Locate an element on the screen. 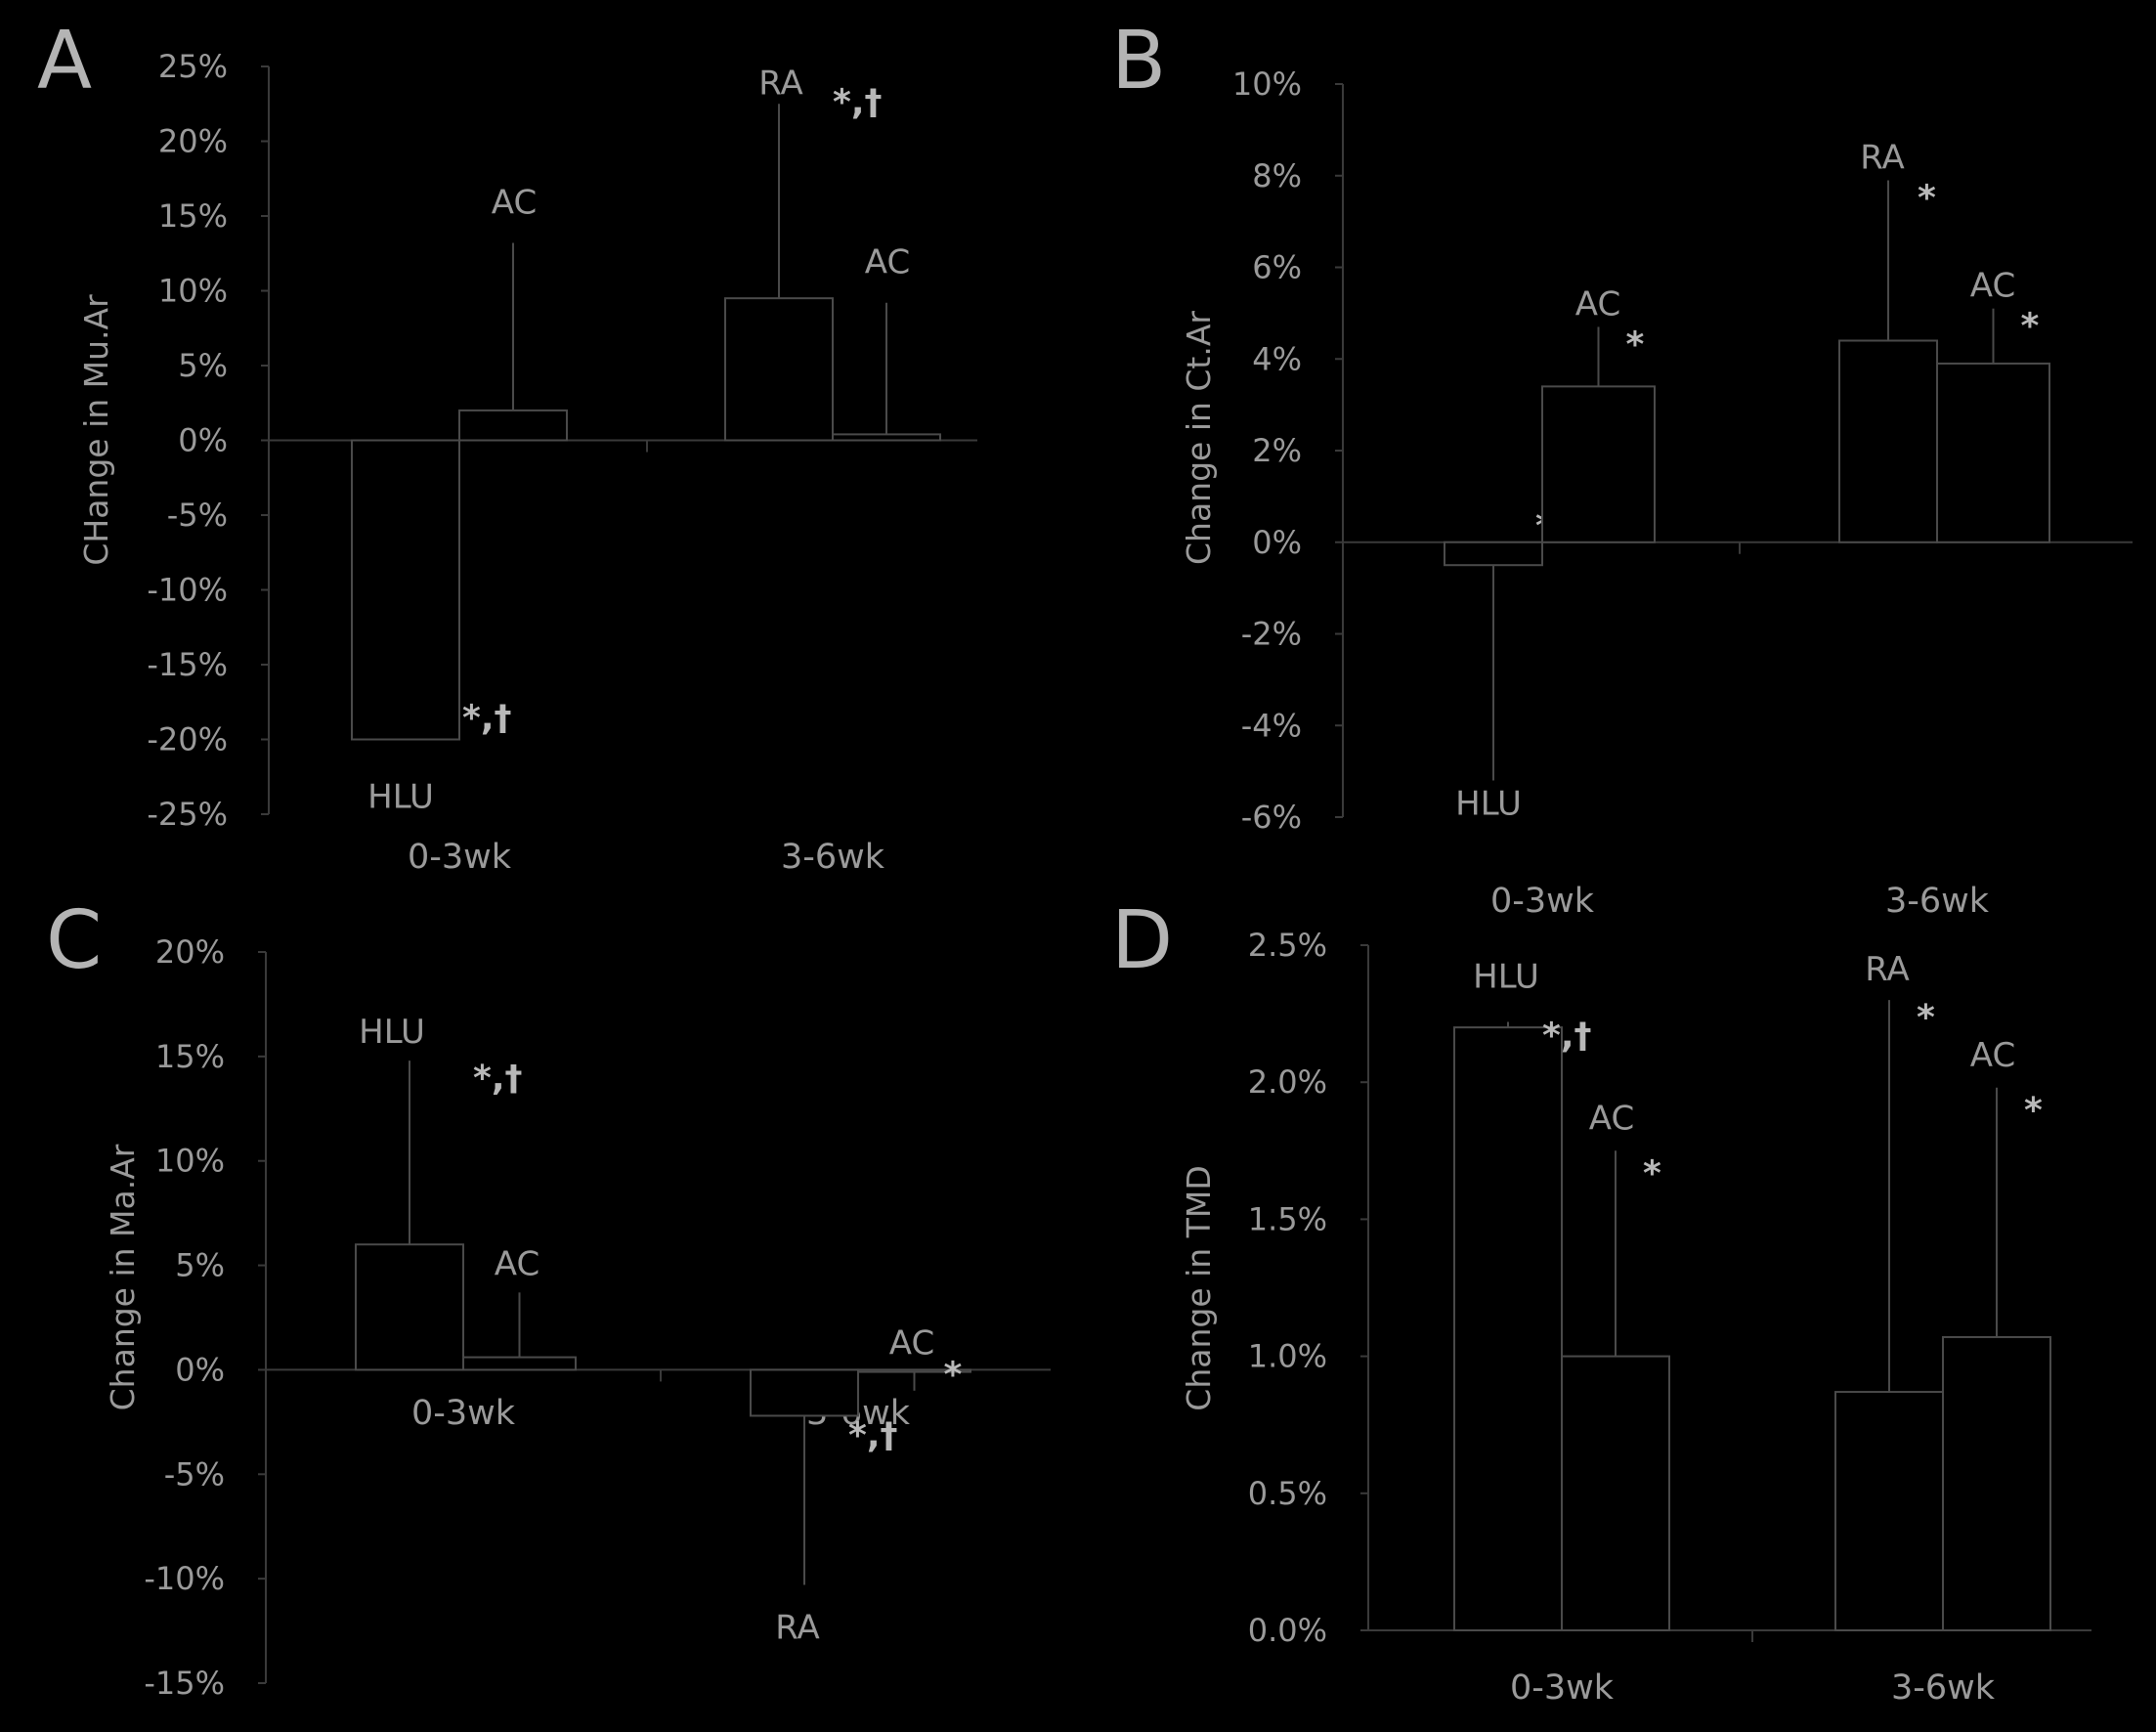  y-tick-label: -4% is located at coordinates (1272, 725).